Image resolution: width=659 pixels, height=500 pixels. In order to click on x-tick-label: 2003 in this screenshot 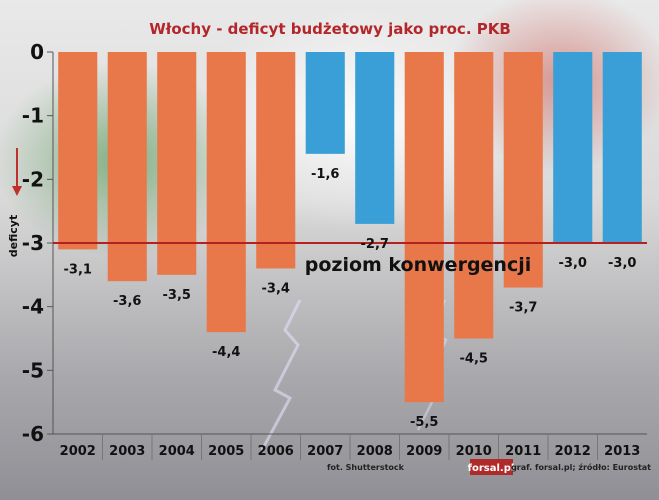, I will do `click(127, 451)`.